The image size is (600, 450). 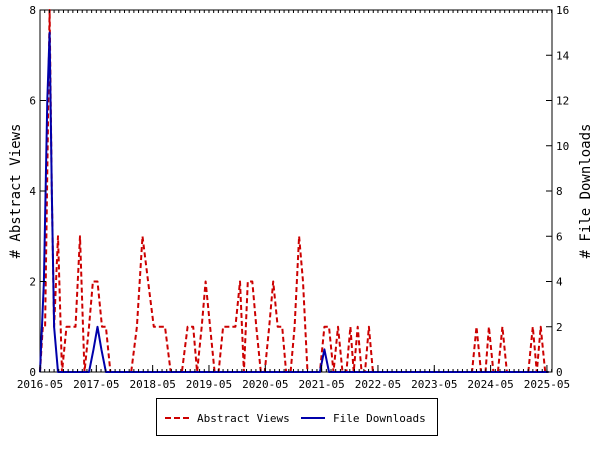 What do you see at coordinates (559, 236) in the screenshot?
I see `y-right-tick-label: 6` at bounding box center [559, 236].